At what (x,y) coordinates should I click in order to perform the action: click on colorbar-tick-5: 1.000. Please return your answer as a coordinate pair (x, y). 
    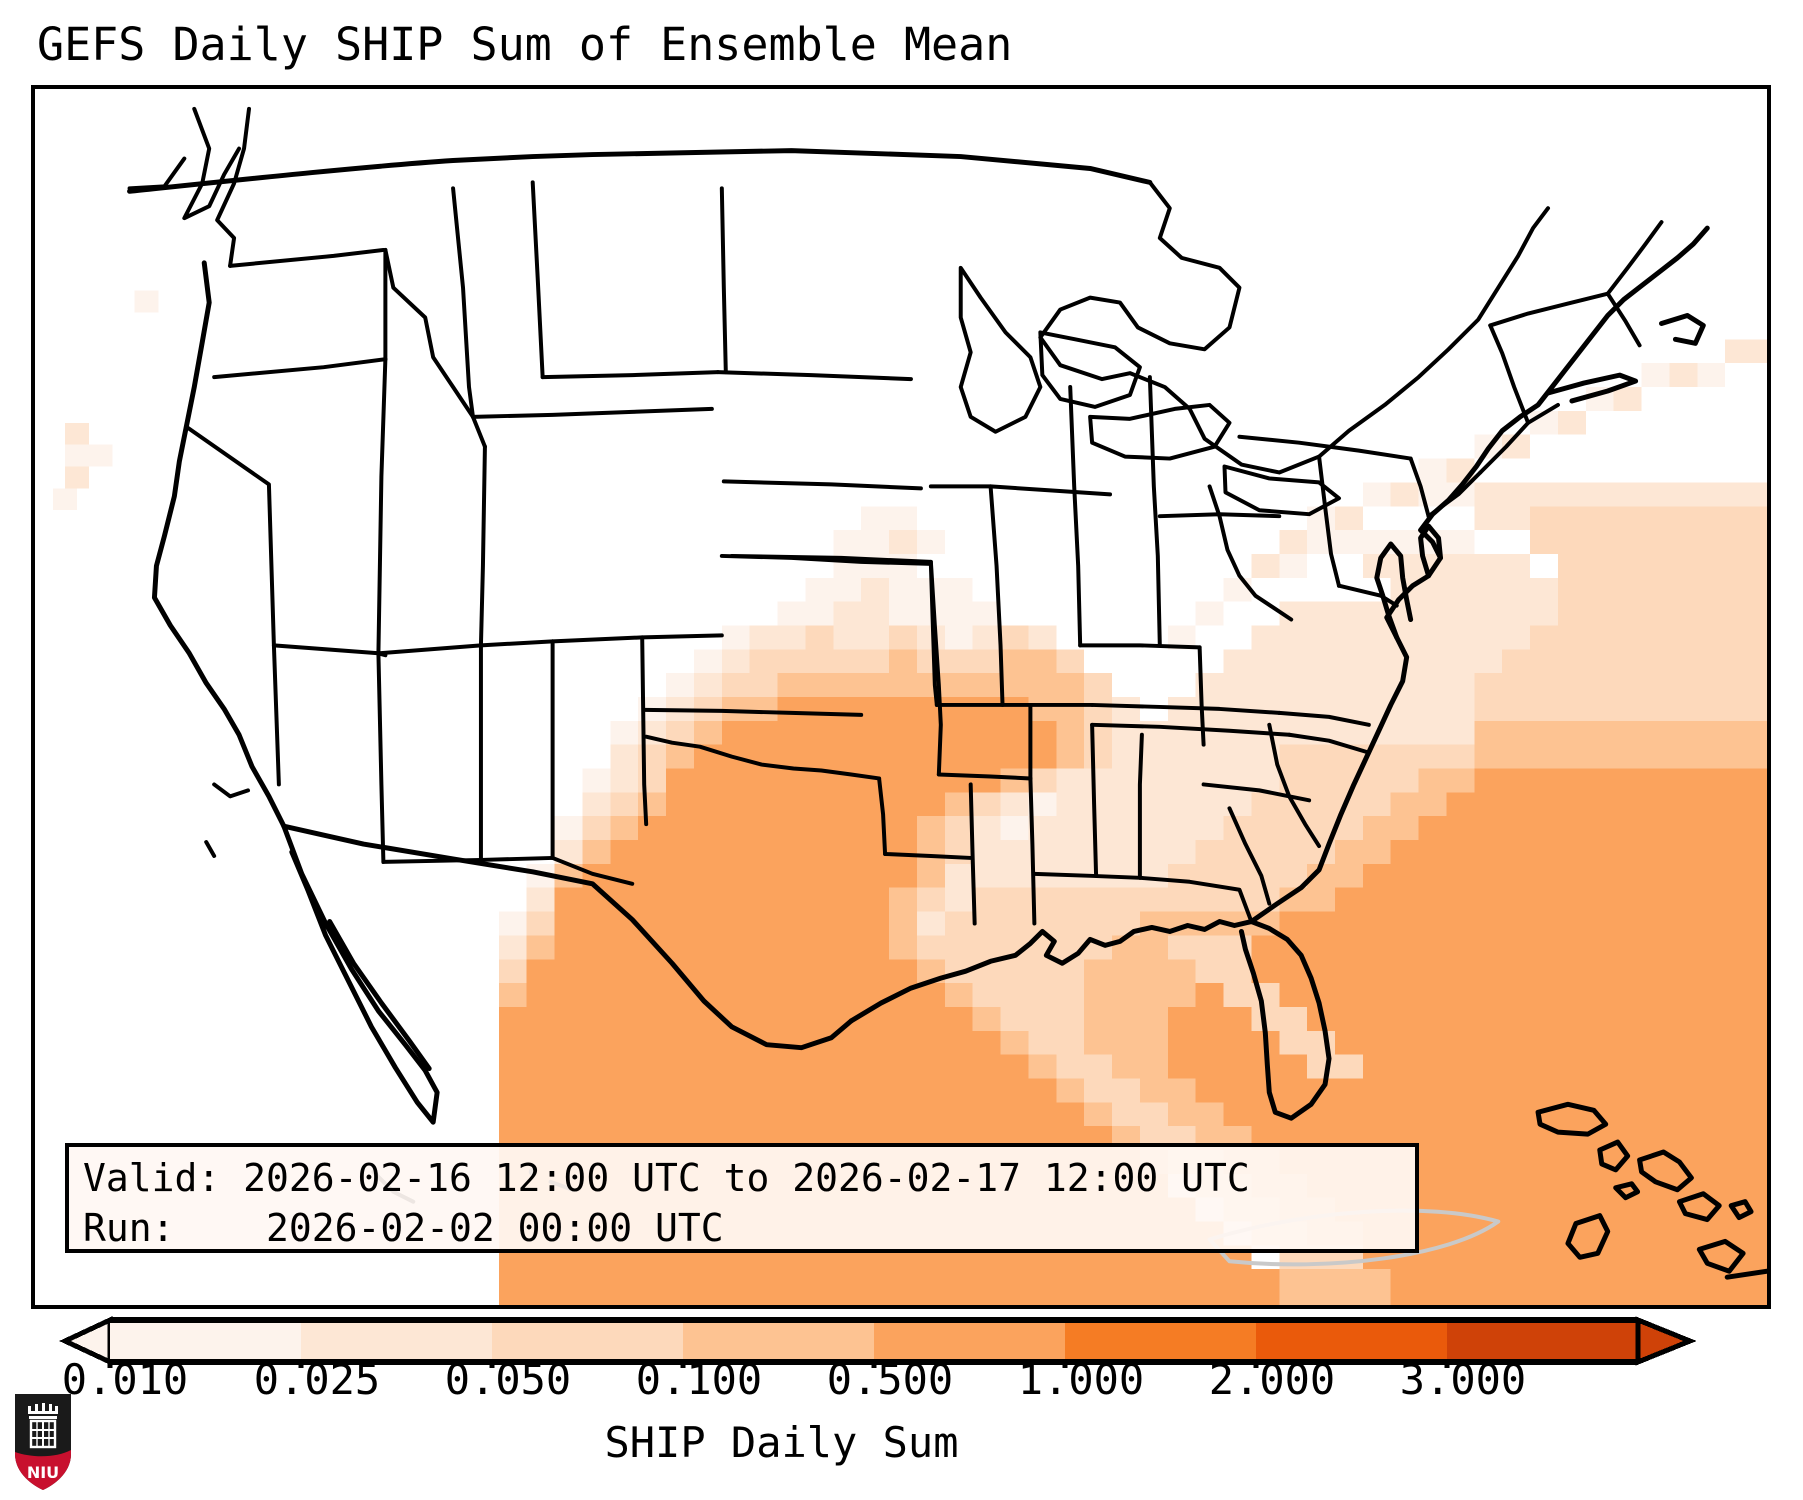
    Looking at the image, I should click on (1081, 1379).